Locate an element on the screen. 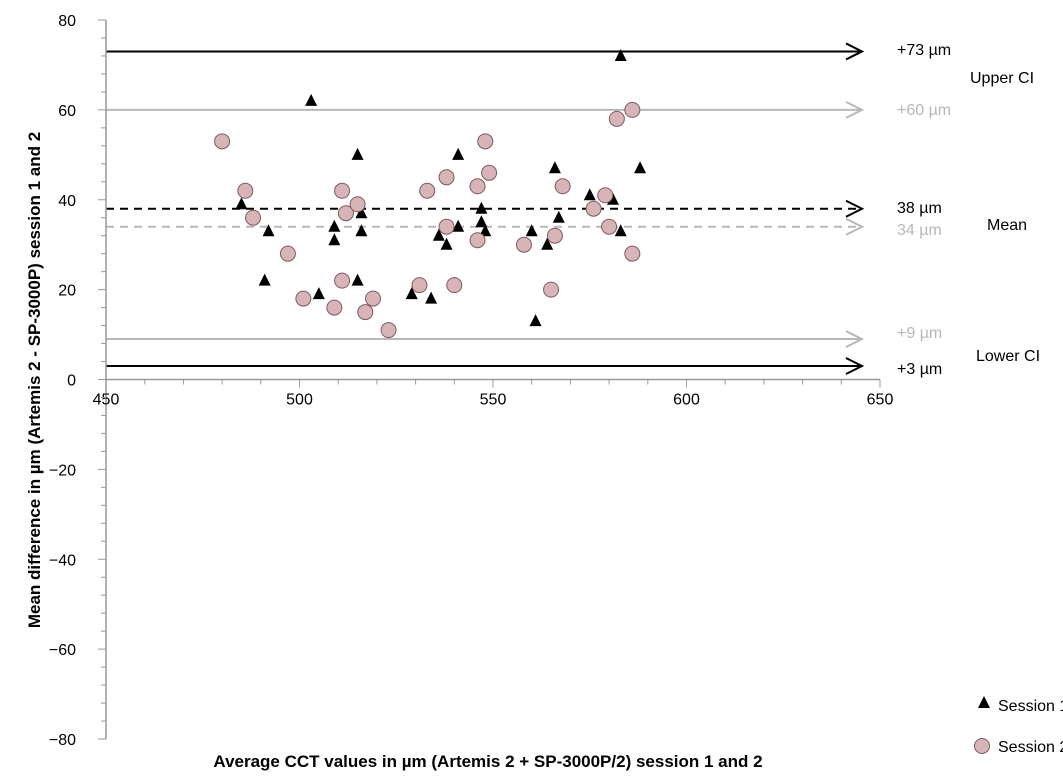 This screenshot has width=1063, height=777. y-tick-label: −40 is located at coordinates (62, 560).